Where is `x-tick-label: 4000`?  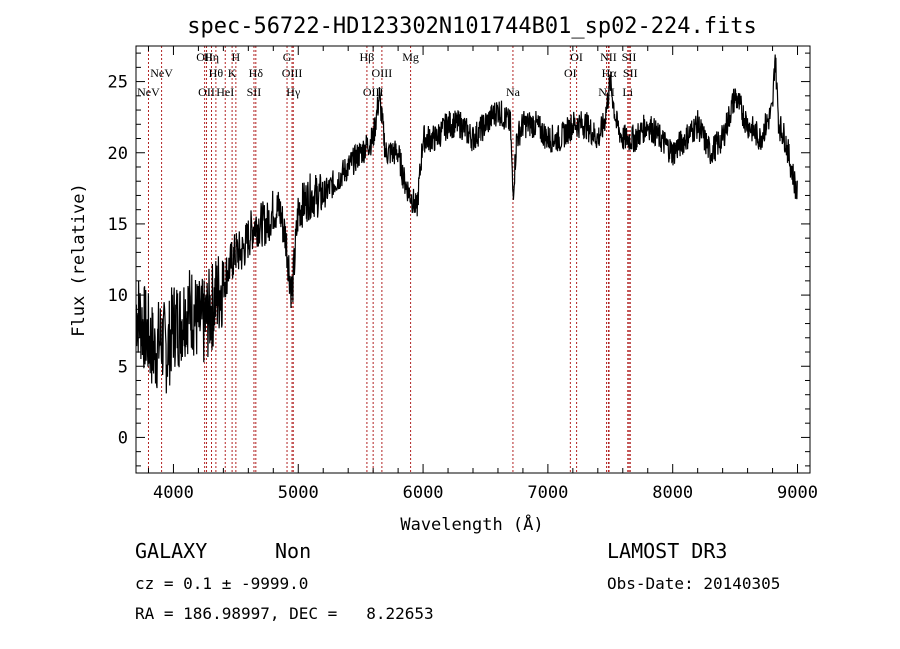
x-tick-label: 4000 is located at coordinates (173, 493).